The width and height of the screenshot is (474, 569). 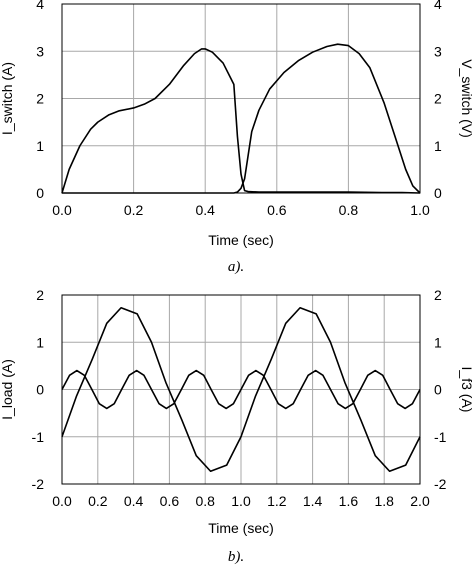 What do you see at coordinates (438, 51) in the screenshot?
I see `y-tick-label-right: 3` at bounding box center [438, 51].